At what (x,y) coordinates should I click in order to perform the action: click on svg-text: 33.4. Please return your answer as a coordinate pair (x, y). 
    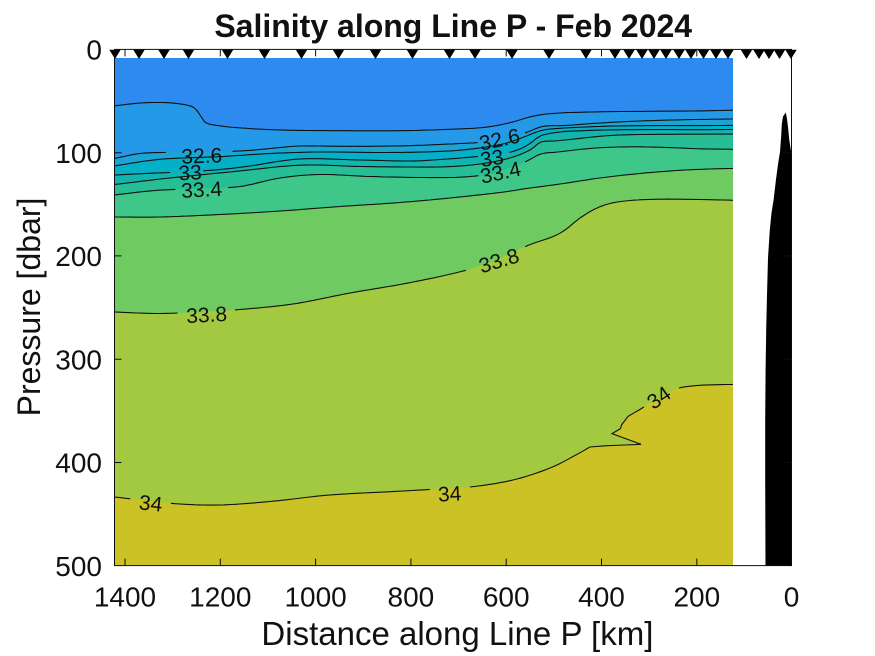
    Looking at the image, I should click on (202, 190).